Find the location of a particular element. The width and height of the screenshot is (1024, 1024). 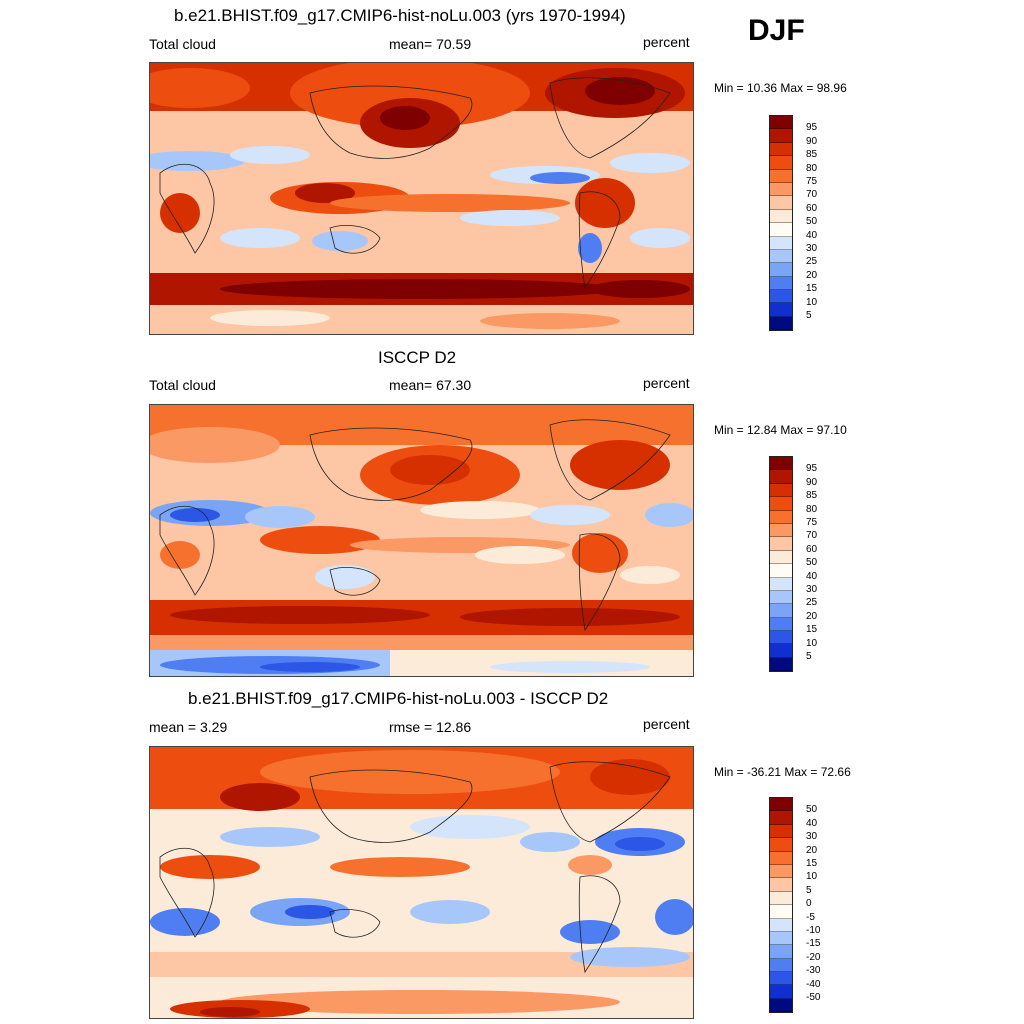

colorbar-level-label: -10 is located at coordinates (813, 930).